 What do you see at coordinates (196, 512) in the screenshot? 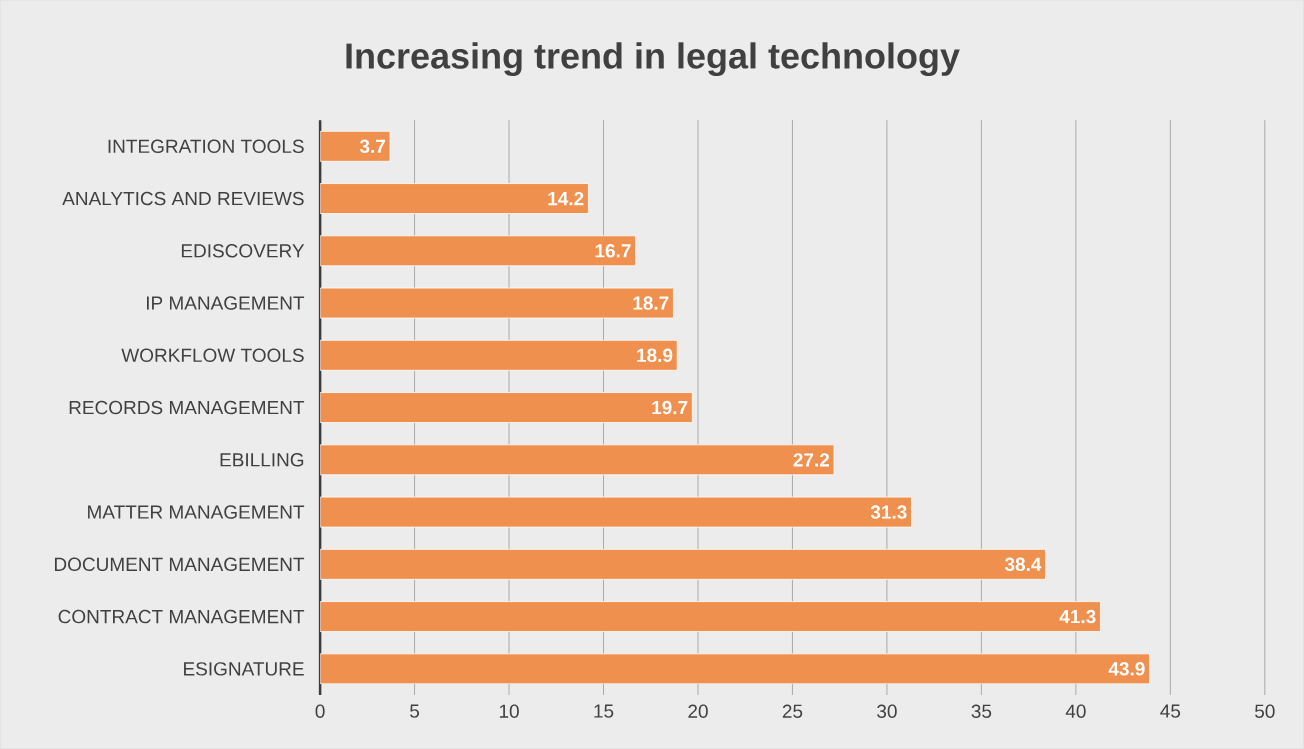
I see `y-tick-label: MATTER MANAGEMENT` at bounding box center [196, 512].